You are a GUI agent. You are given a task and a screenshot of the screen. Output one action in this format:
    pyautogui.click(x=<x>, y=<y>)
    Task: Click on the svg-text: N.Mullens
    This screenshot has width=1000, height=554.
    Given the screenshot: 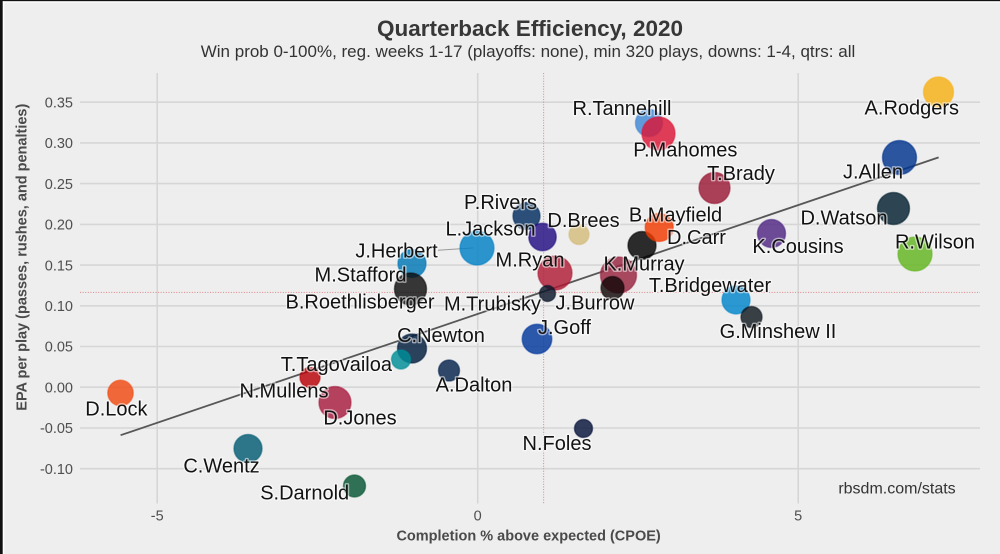 What is the action you would take?
    pyautogui.click(x=284, y=391)
    